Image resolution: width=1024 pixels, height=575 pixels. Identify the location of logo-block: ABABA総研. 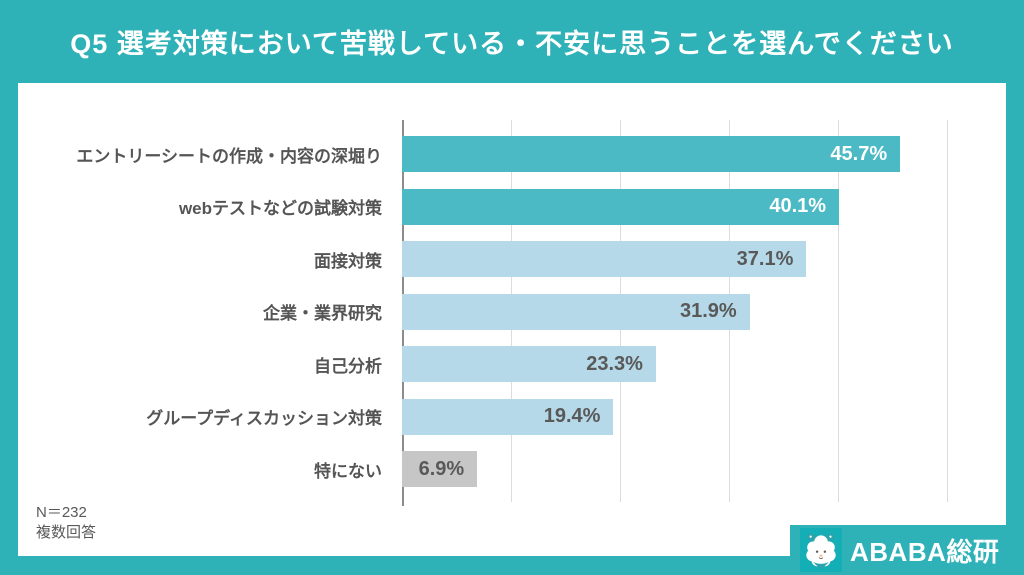
(907, 550).